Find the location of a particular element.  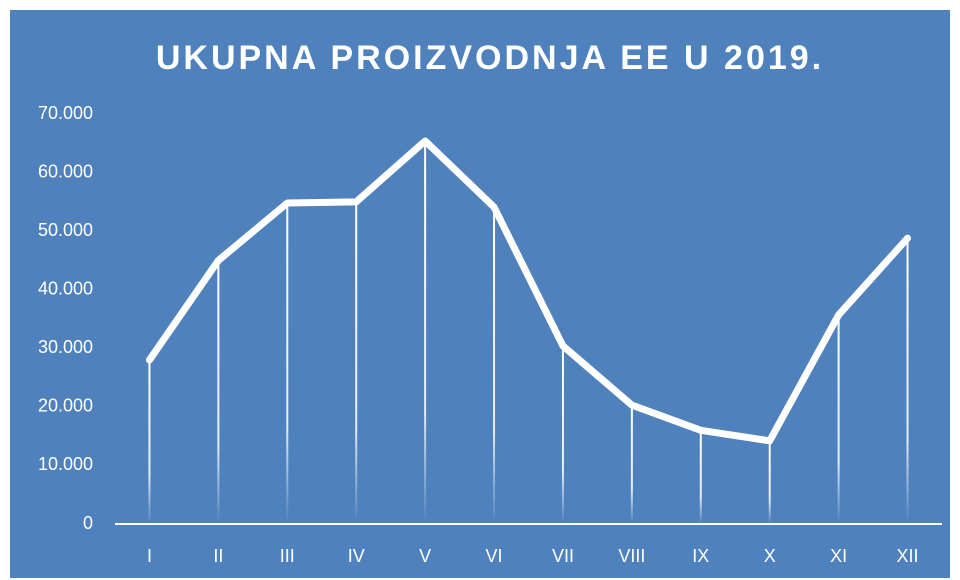

x-tick-label: I is located at coordinates (149, 556).